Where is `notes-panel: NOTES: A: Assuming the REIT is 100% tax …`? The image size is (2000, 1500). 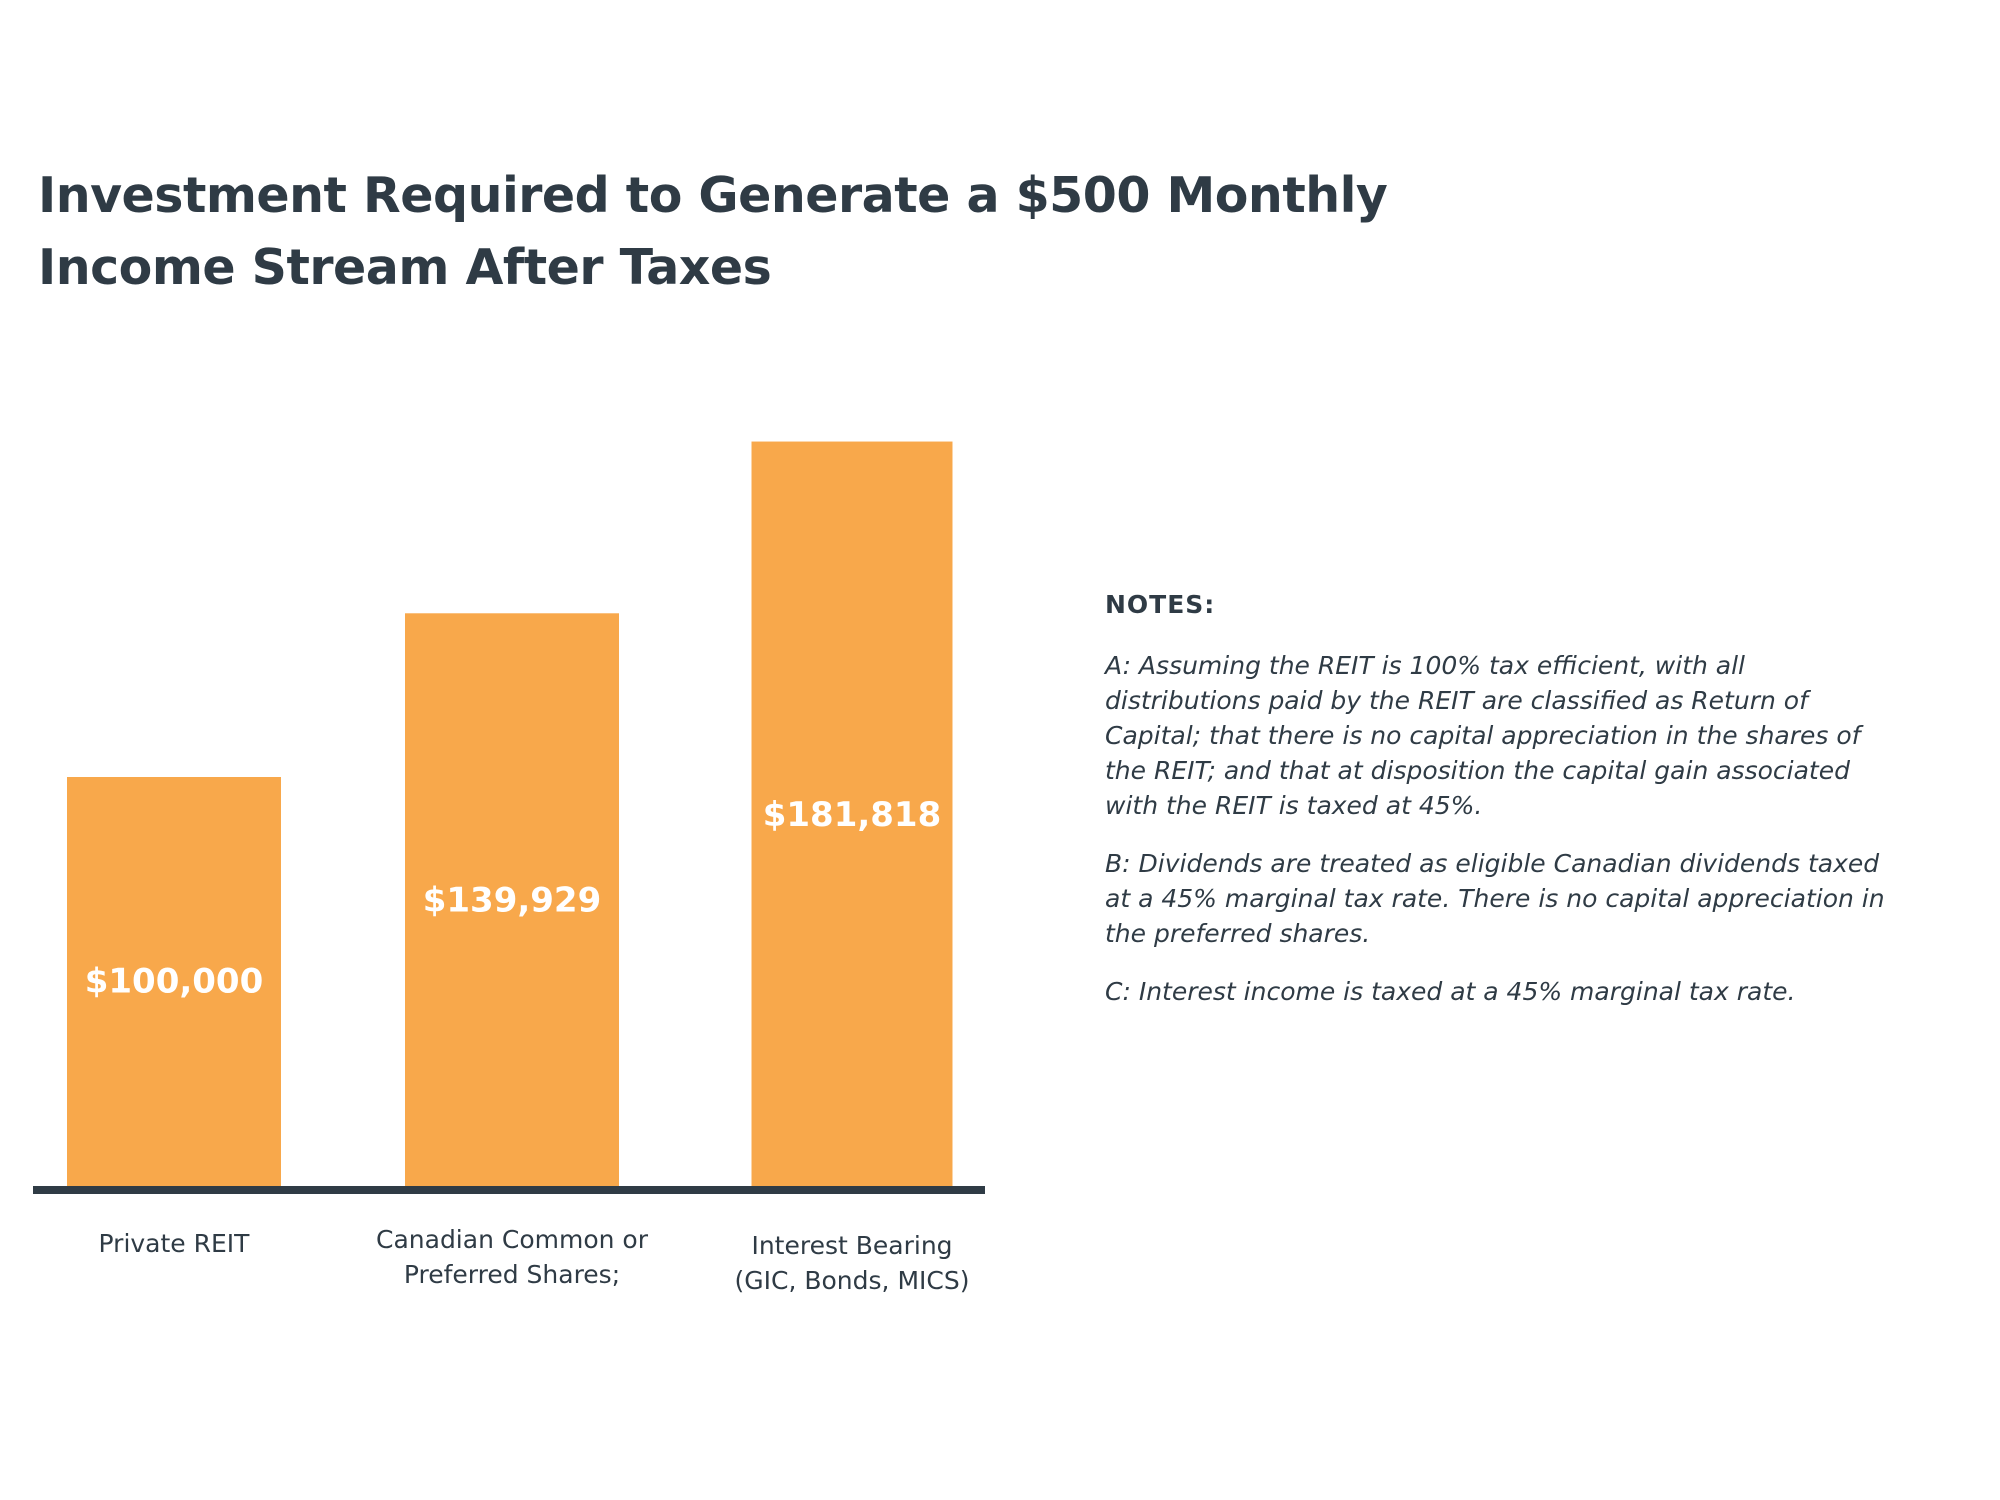
notes-panel: NOTES: A: Assuming the REIT is 100% tax … is located at coordinates (1535, 810).